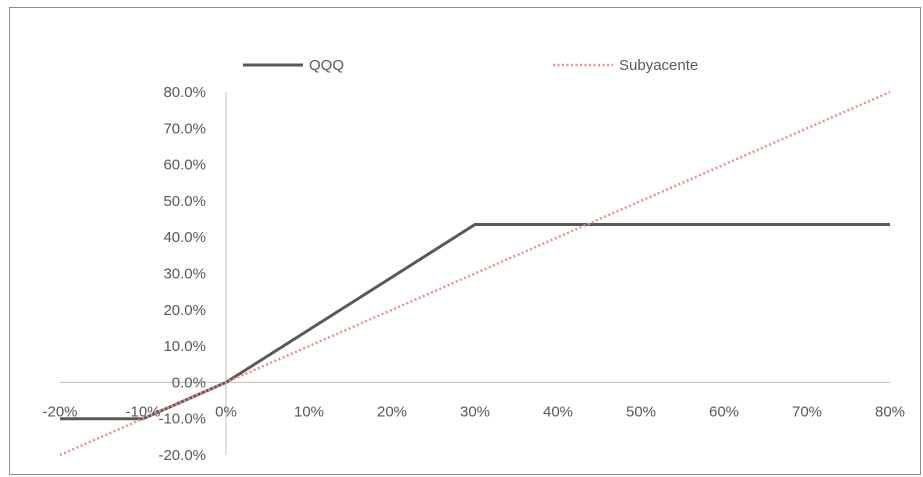 This screenshot has height=477, width=923. I want to click on y-tick-label: -10.0%, so click(182, 419).